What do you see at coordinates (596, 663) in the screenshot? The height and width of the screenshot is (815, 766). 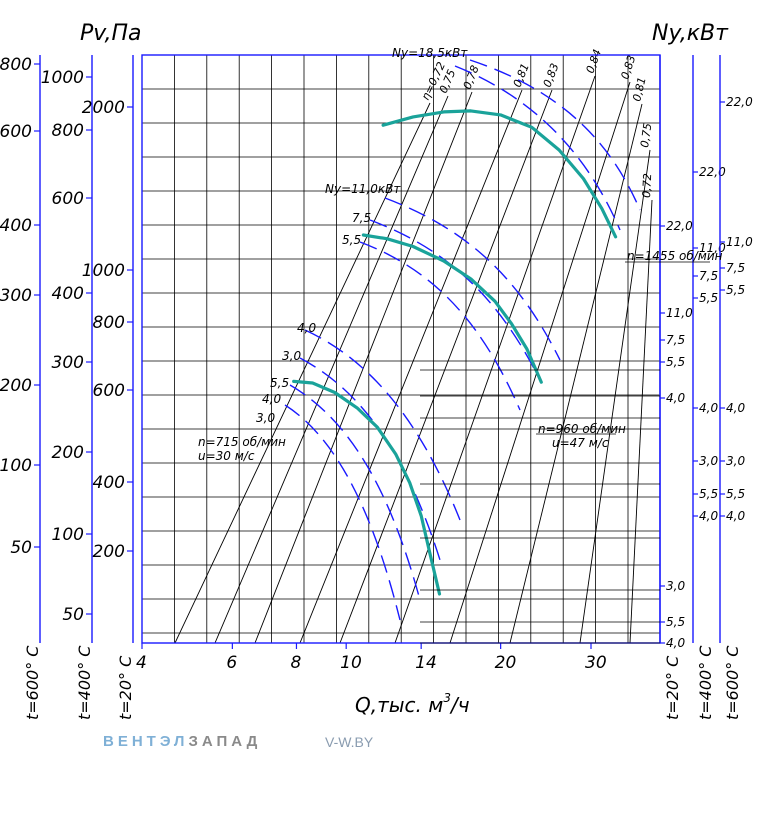 I see `x-tick-label: 30` at bounding box center [596, 663].